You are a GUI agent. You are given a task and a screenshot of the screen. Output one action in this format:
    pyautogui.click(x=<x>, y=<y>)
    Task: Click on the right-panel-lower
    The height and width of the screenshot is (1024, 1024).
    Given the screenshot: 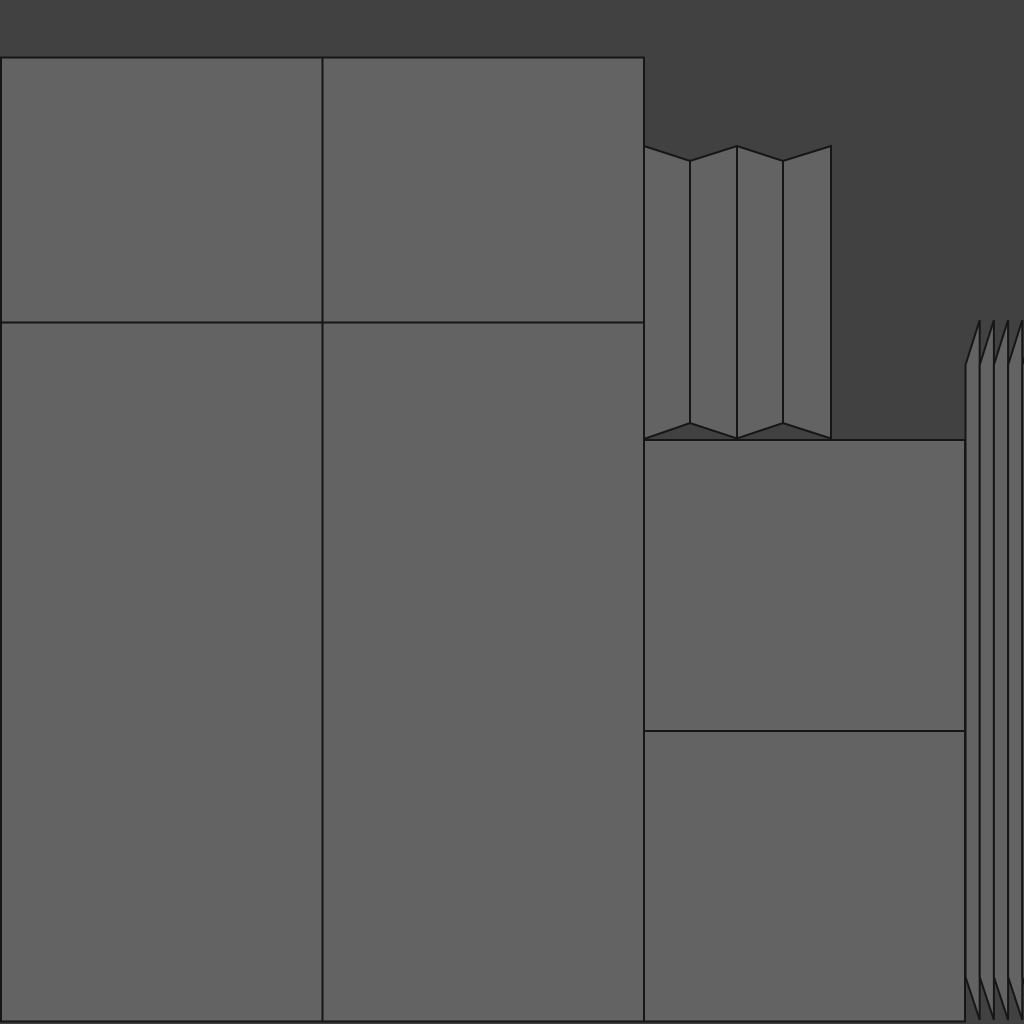 What is the action you would take?
    pyautogui.click(x=804, y=876)
    